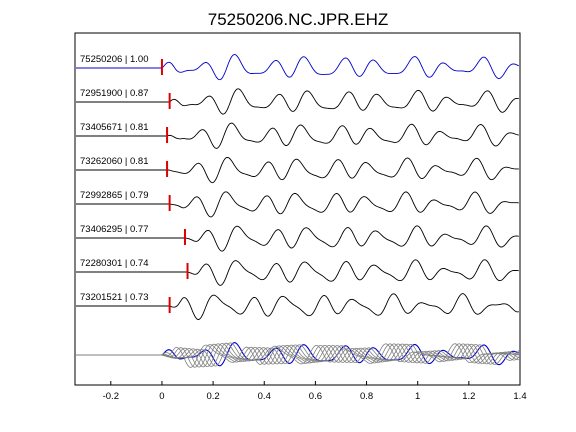  I want to click on trace: 72992865 | 0.79, so click(297, 204).